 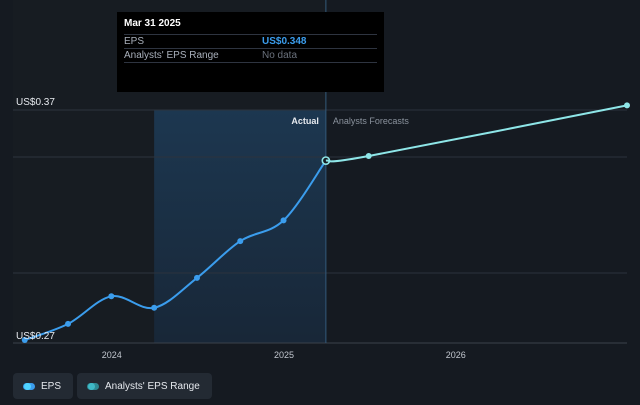 I want to click on eps-swatch-icon, so click(x=29, y=386).